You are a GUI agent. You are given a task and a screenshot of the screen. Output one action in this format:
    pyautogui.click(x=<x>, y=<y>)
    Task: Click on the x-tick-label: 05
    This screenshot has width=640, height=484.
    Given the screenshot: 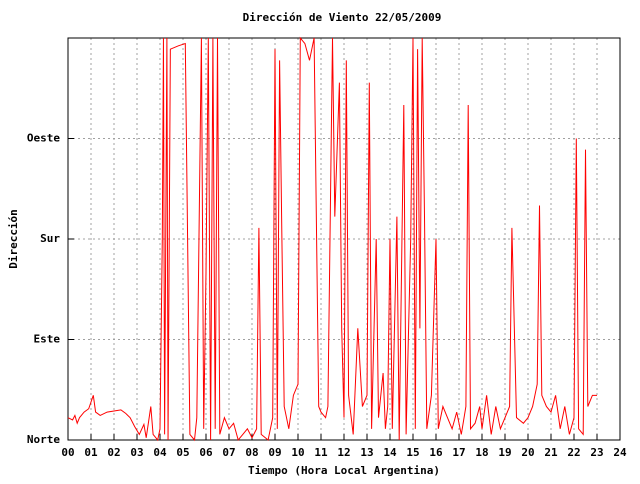 What is the action you would take?
    pyautogui.click(x=182, y=452)
    